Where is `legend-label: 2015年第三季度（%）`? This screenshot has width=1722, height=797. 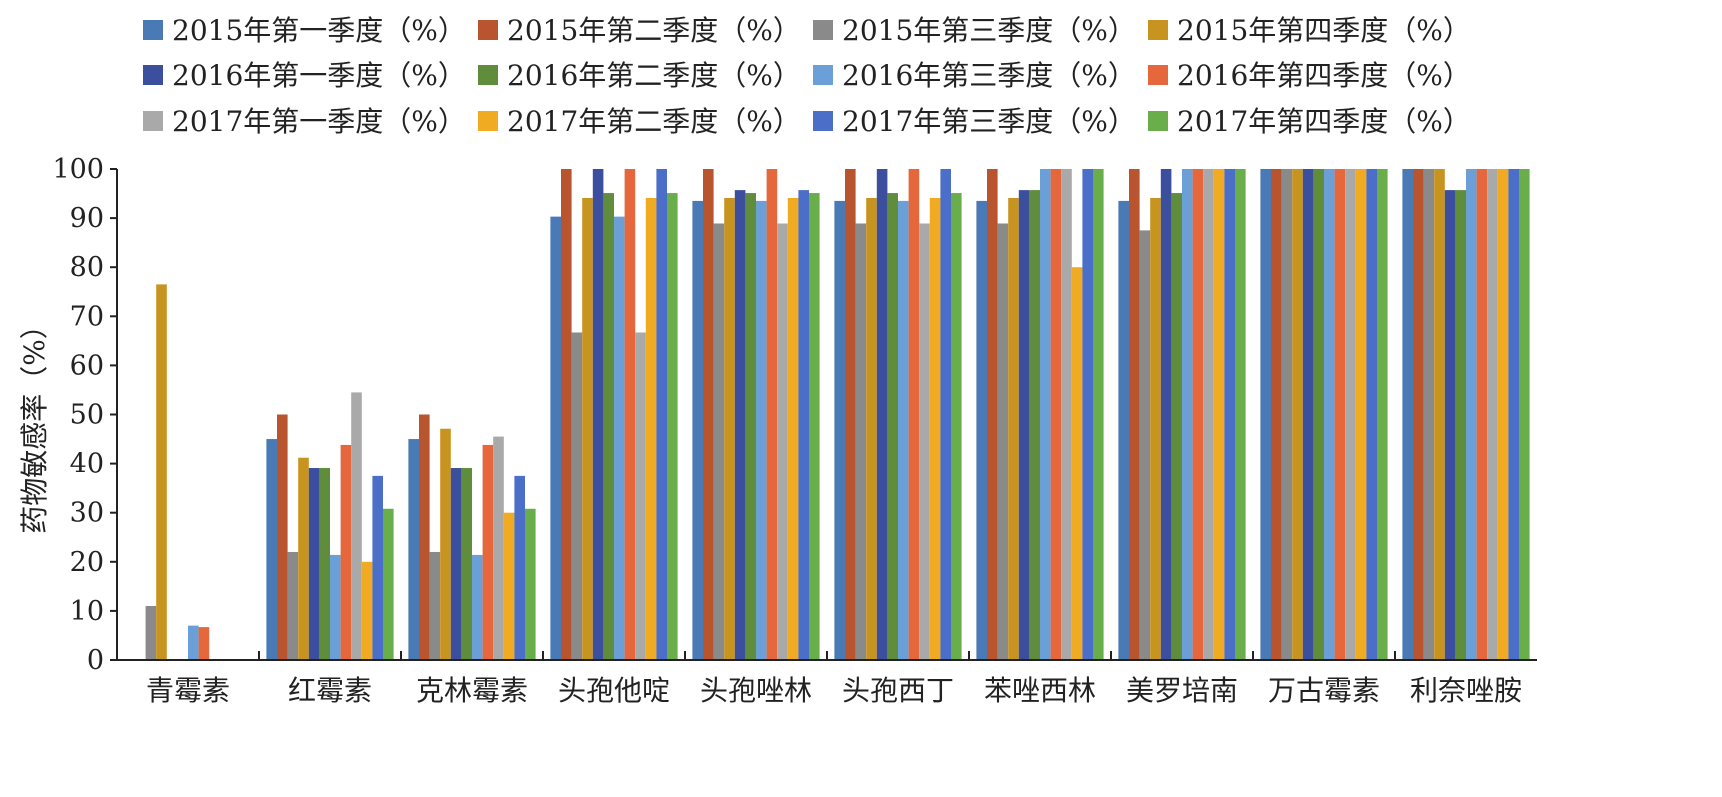 legend-label: 2015年第三季度（%） is located at coordinates (989, 30).